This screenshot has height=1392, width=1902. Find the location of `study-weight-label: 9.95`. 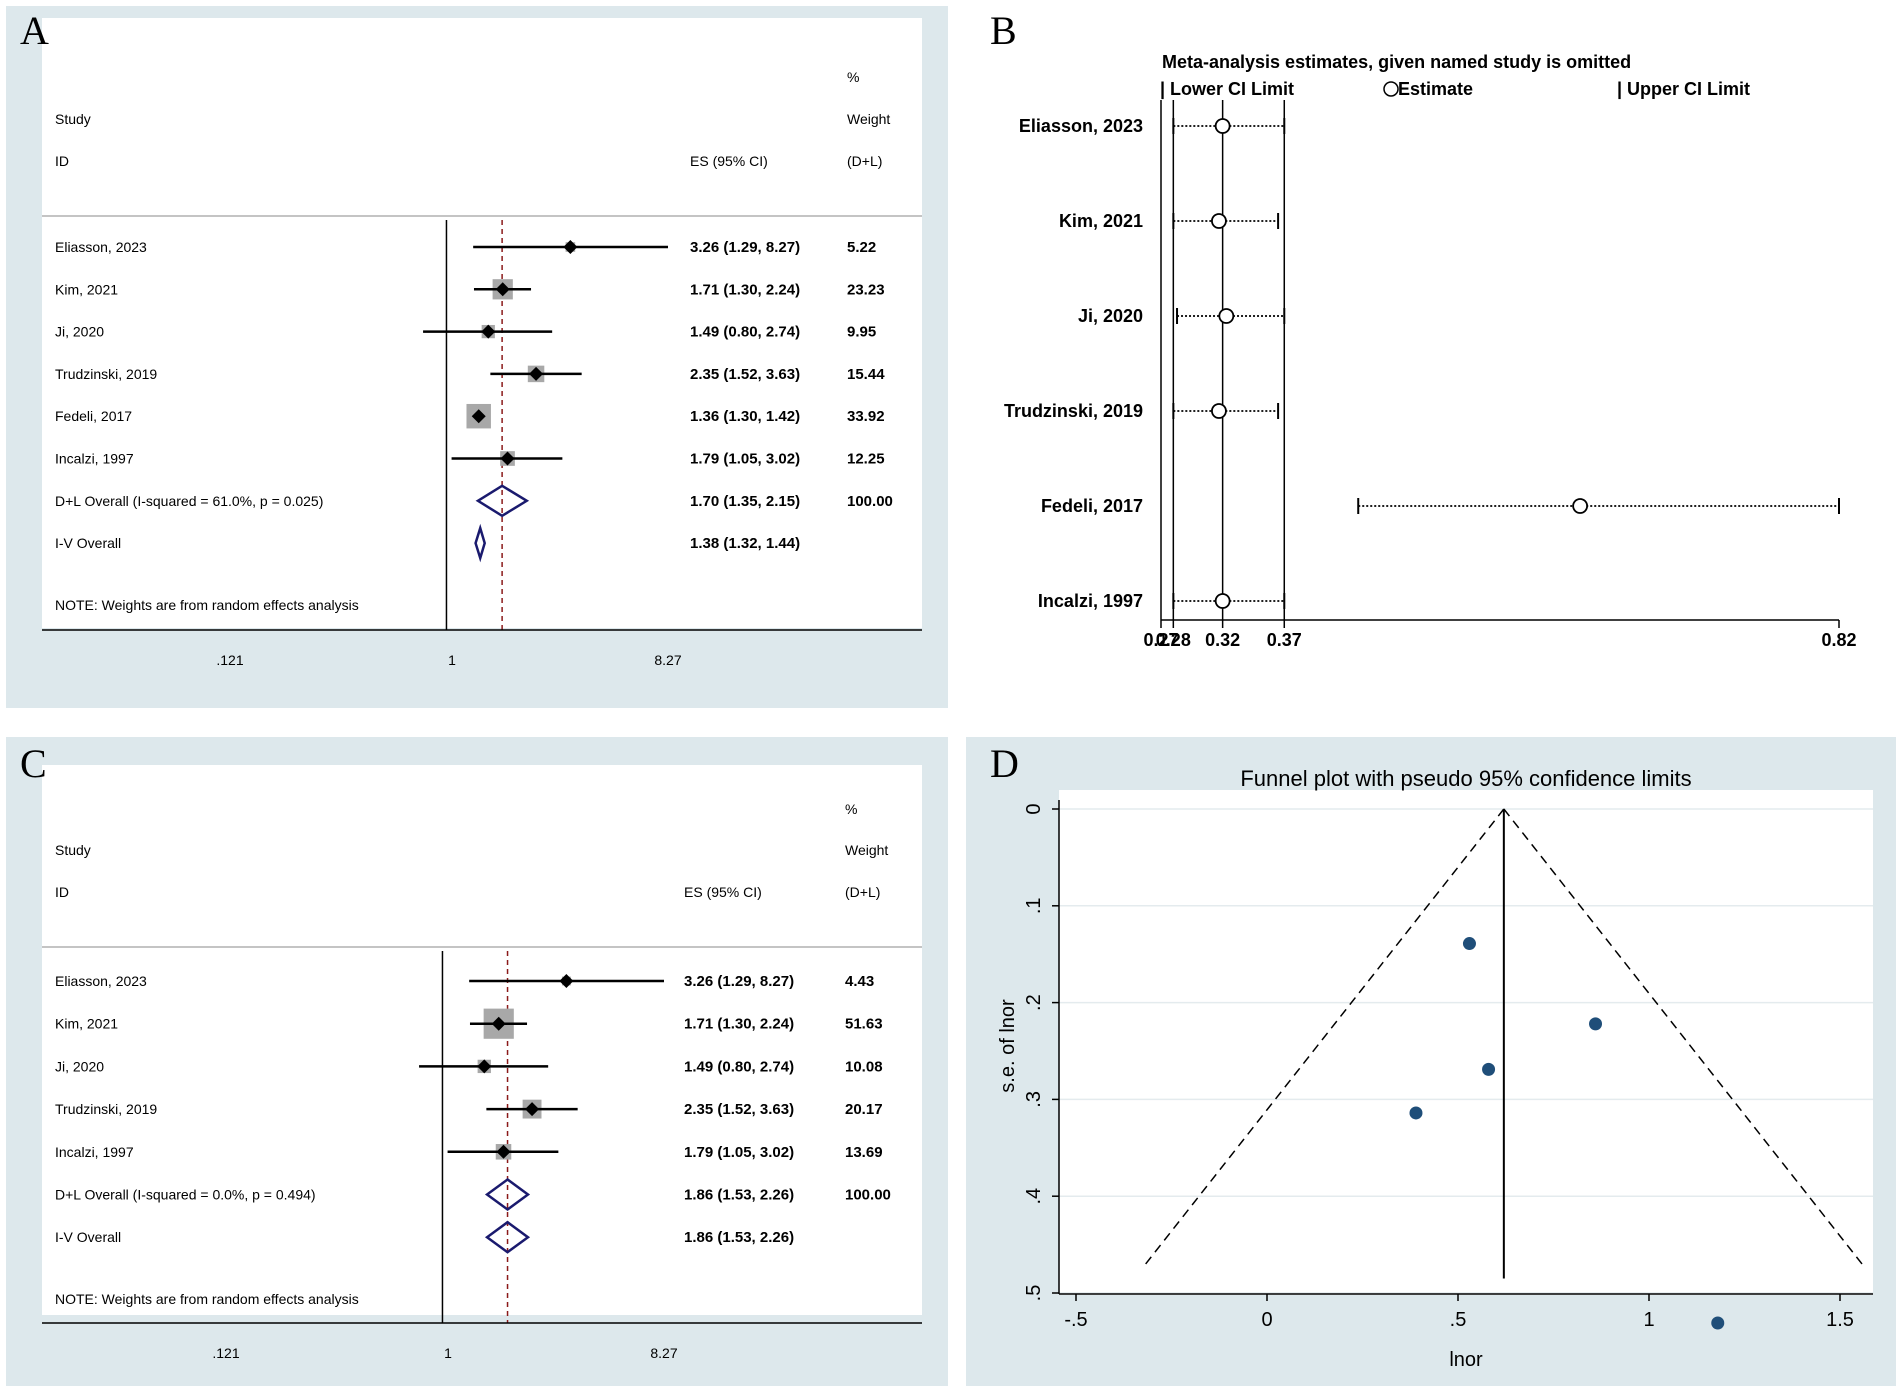

study-weight-label: 9.95 is located at coordinates (861, 332).